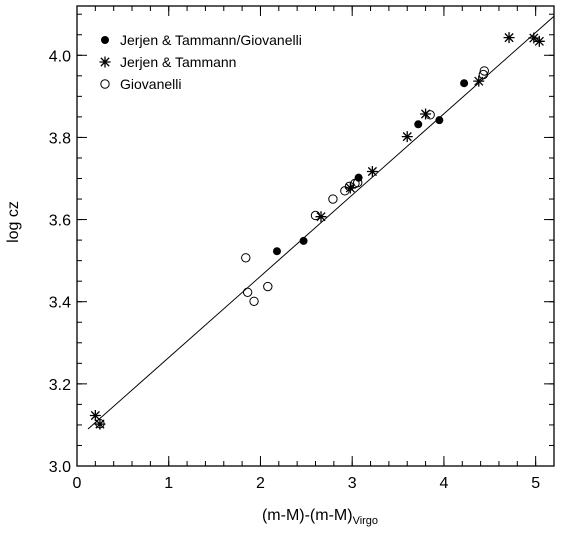 The image size is (563, 533). I want to click on legend-marker-asterisk, so click(105, 62).